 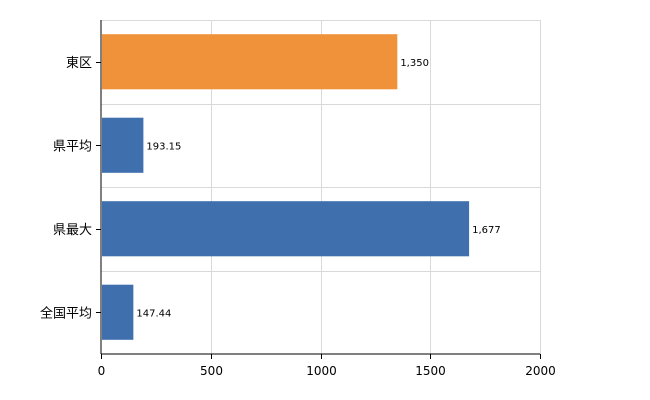 I want to click on data-label: 1,677, so click(x=486, y=230).